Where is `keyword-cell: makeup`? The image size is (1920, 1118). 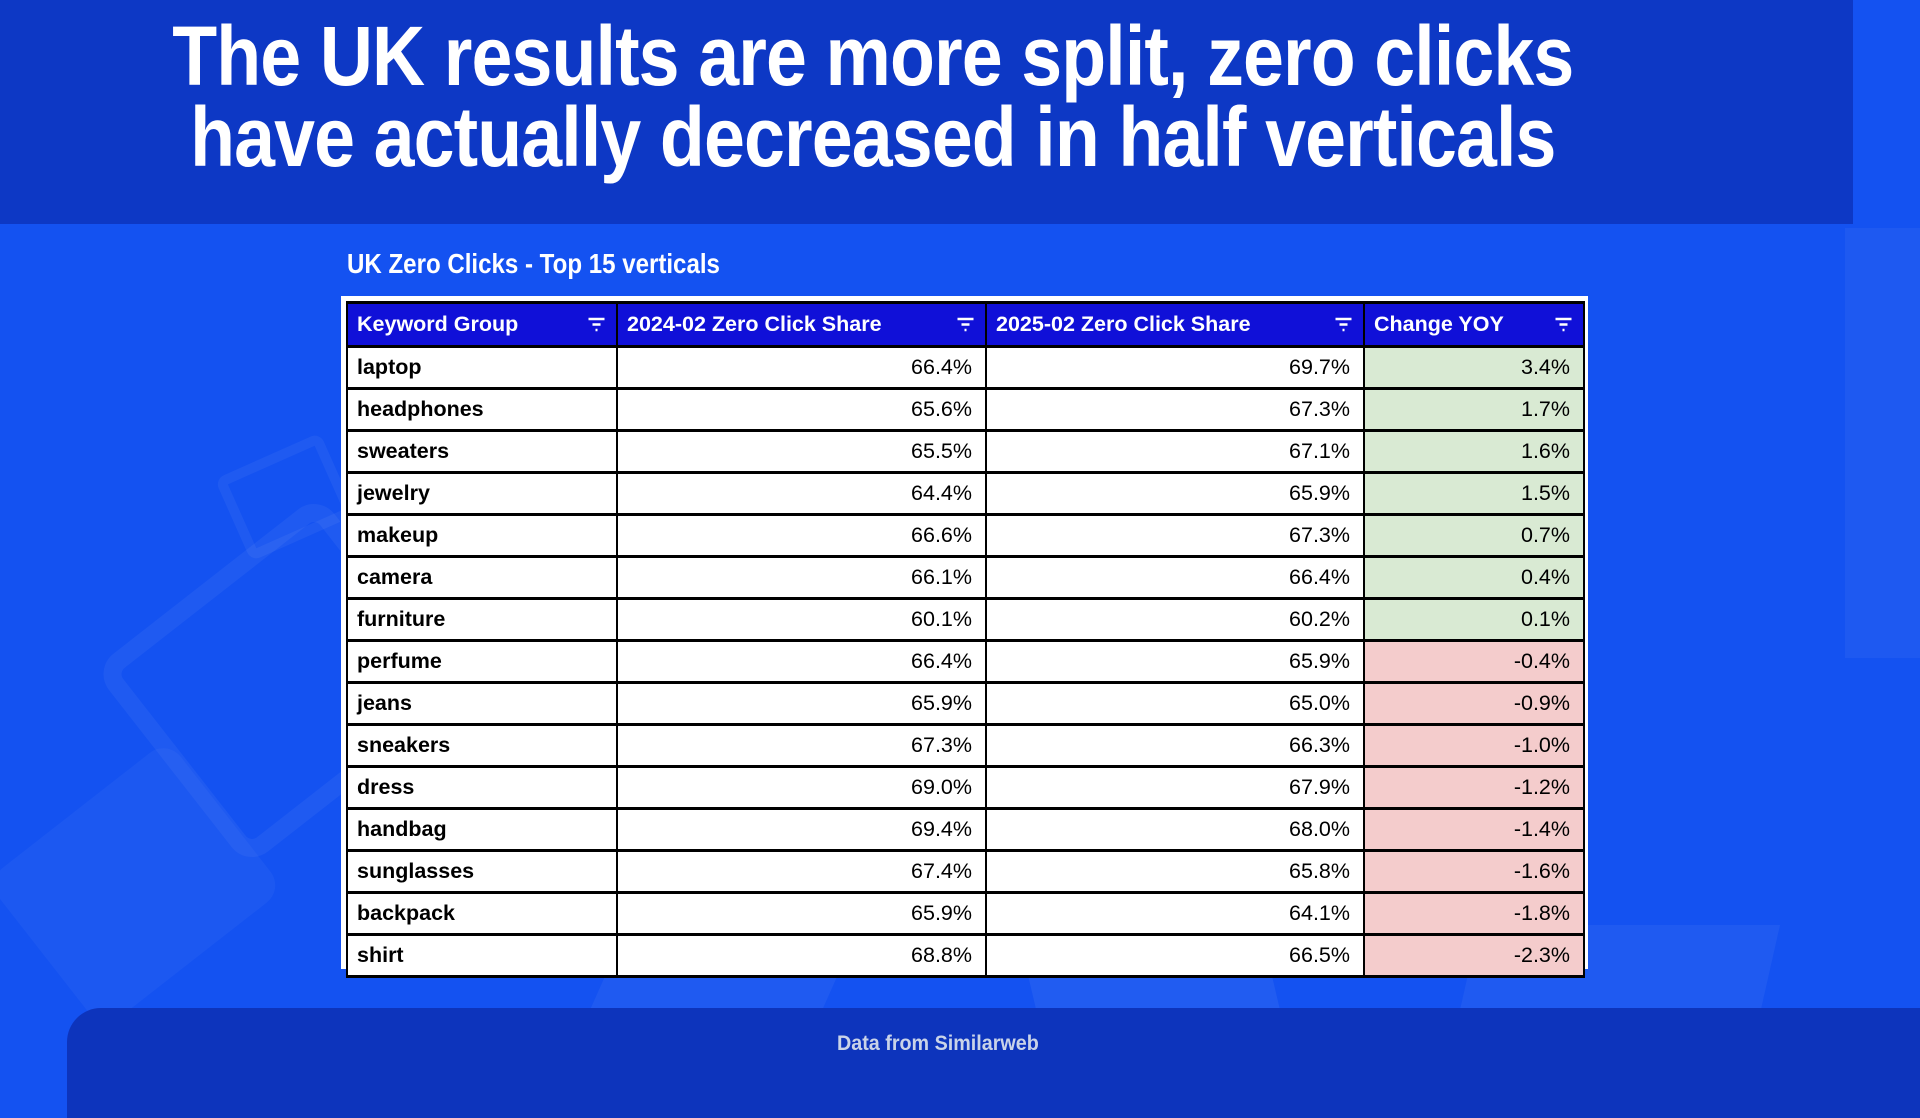
keyword-cell: makeup is located at coordinates (482, 535).